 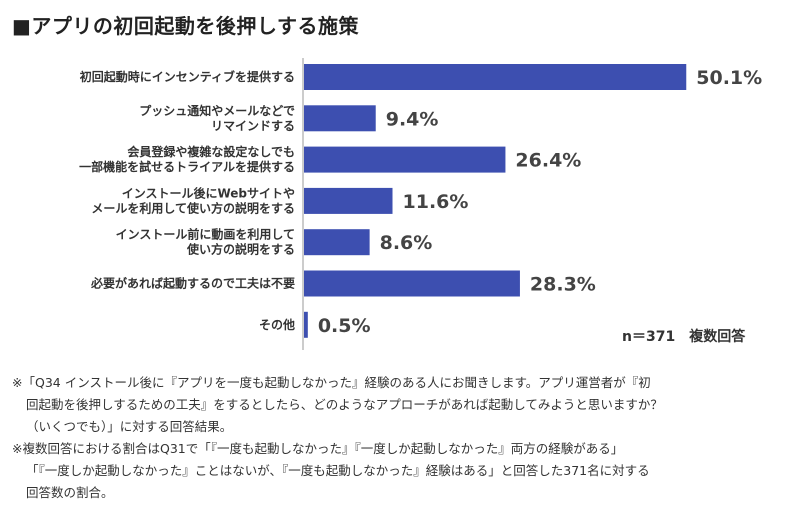 What do you see at coordinates (70, 492) in the screenshot?
I see `footnote-line: 回答数の割合。` at bounding box center [70, 492].